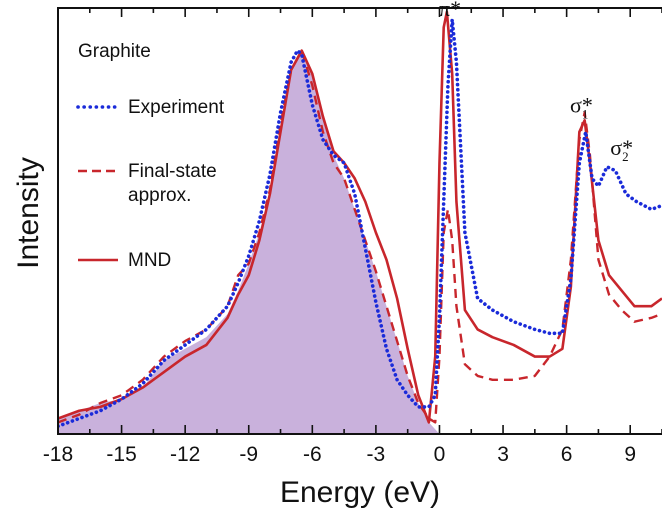 This screenshot has width=662, height=512. Describe the element at coordinates (440, 454) in the screenshot. I see `x-tick-label: 0` at that location.